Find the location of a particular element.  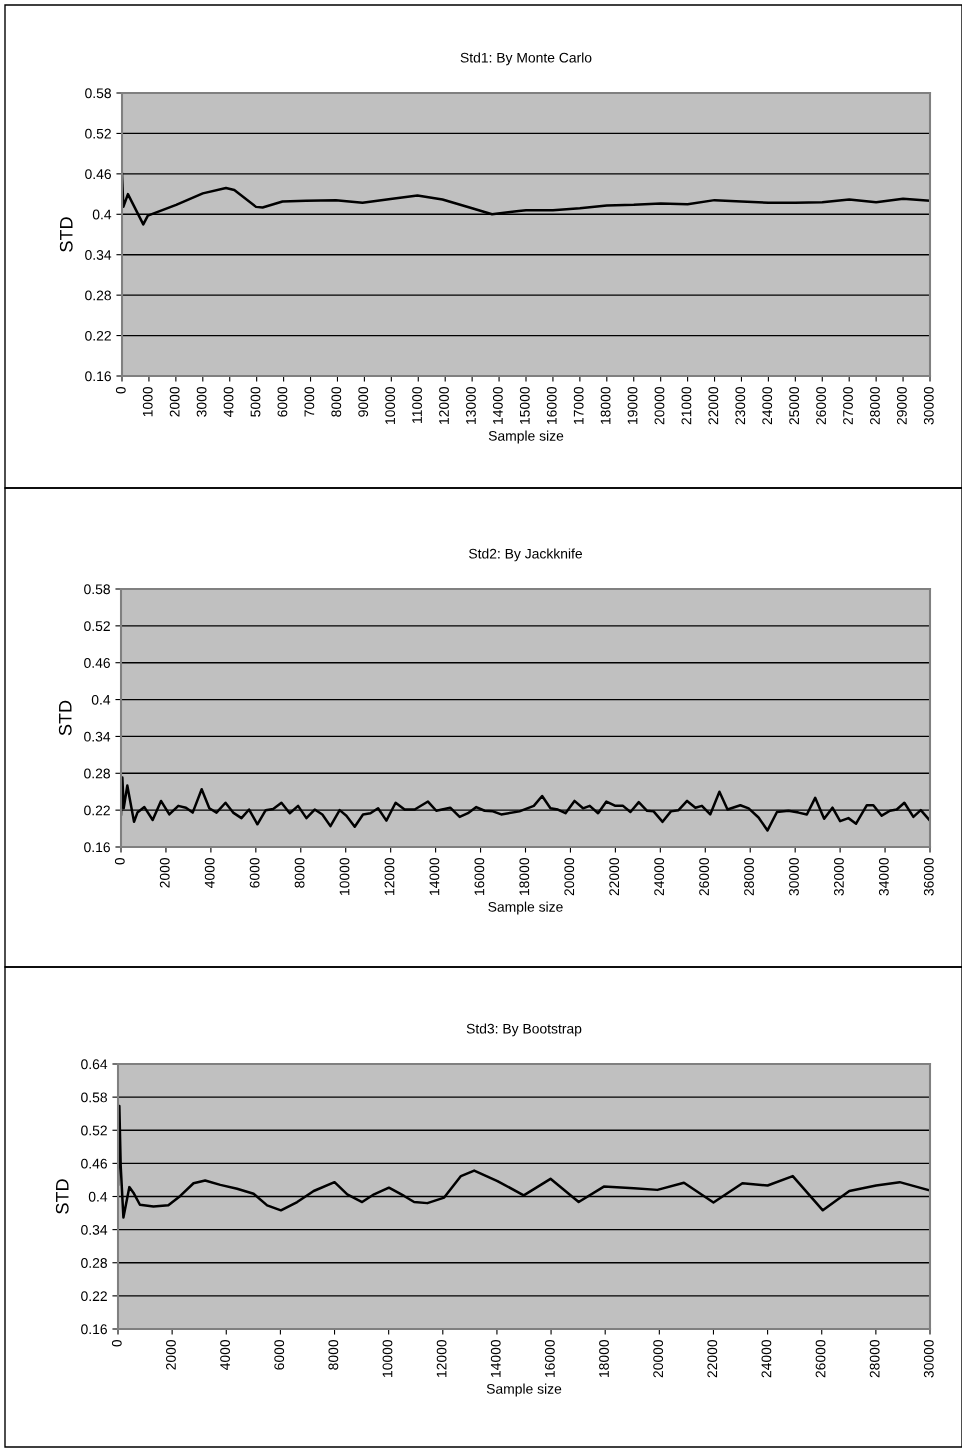

x-tick-label: 21000 is located at coordinates (686, 405).